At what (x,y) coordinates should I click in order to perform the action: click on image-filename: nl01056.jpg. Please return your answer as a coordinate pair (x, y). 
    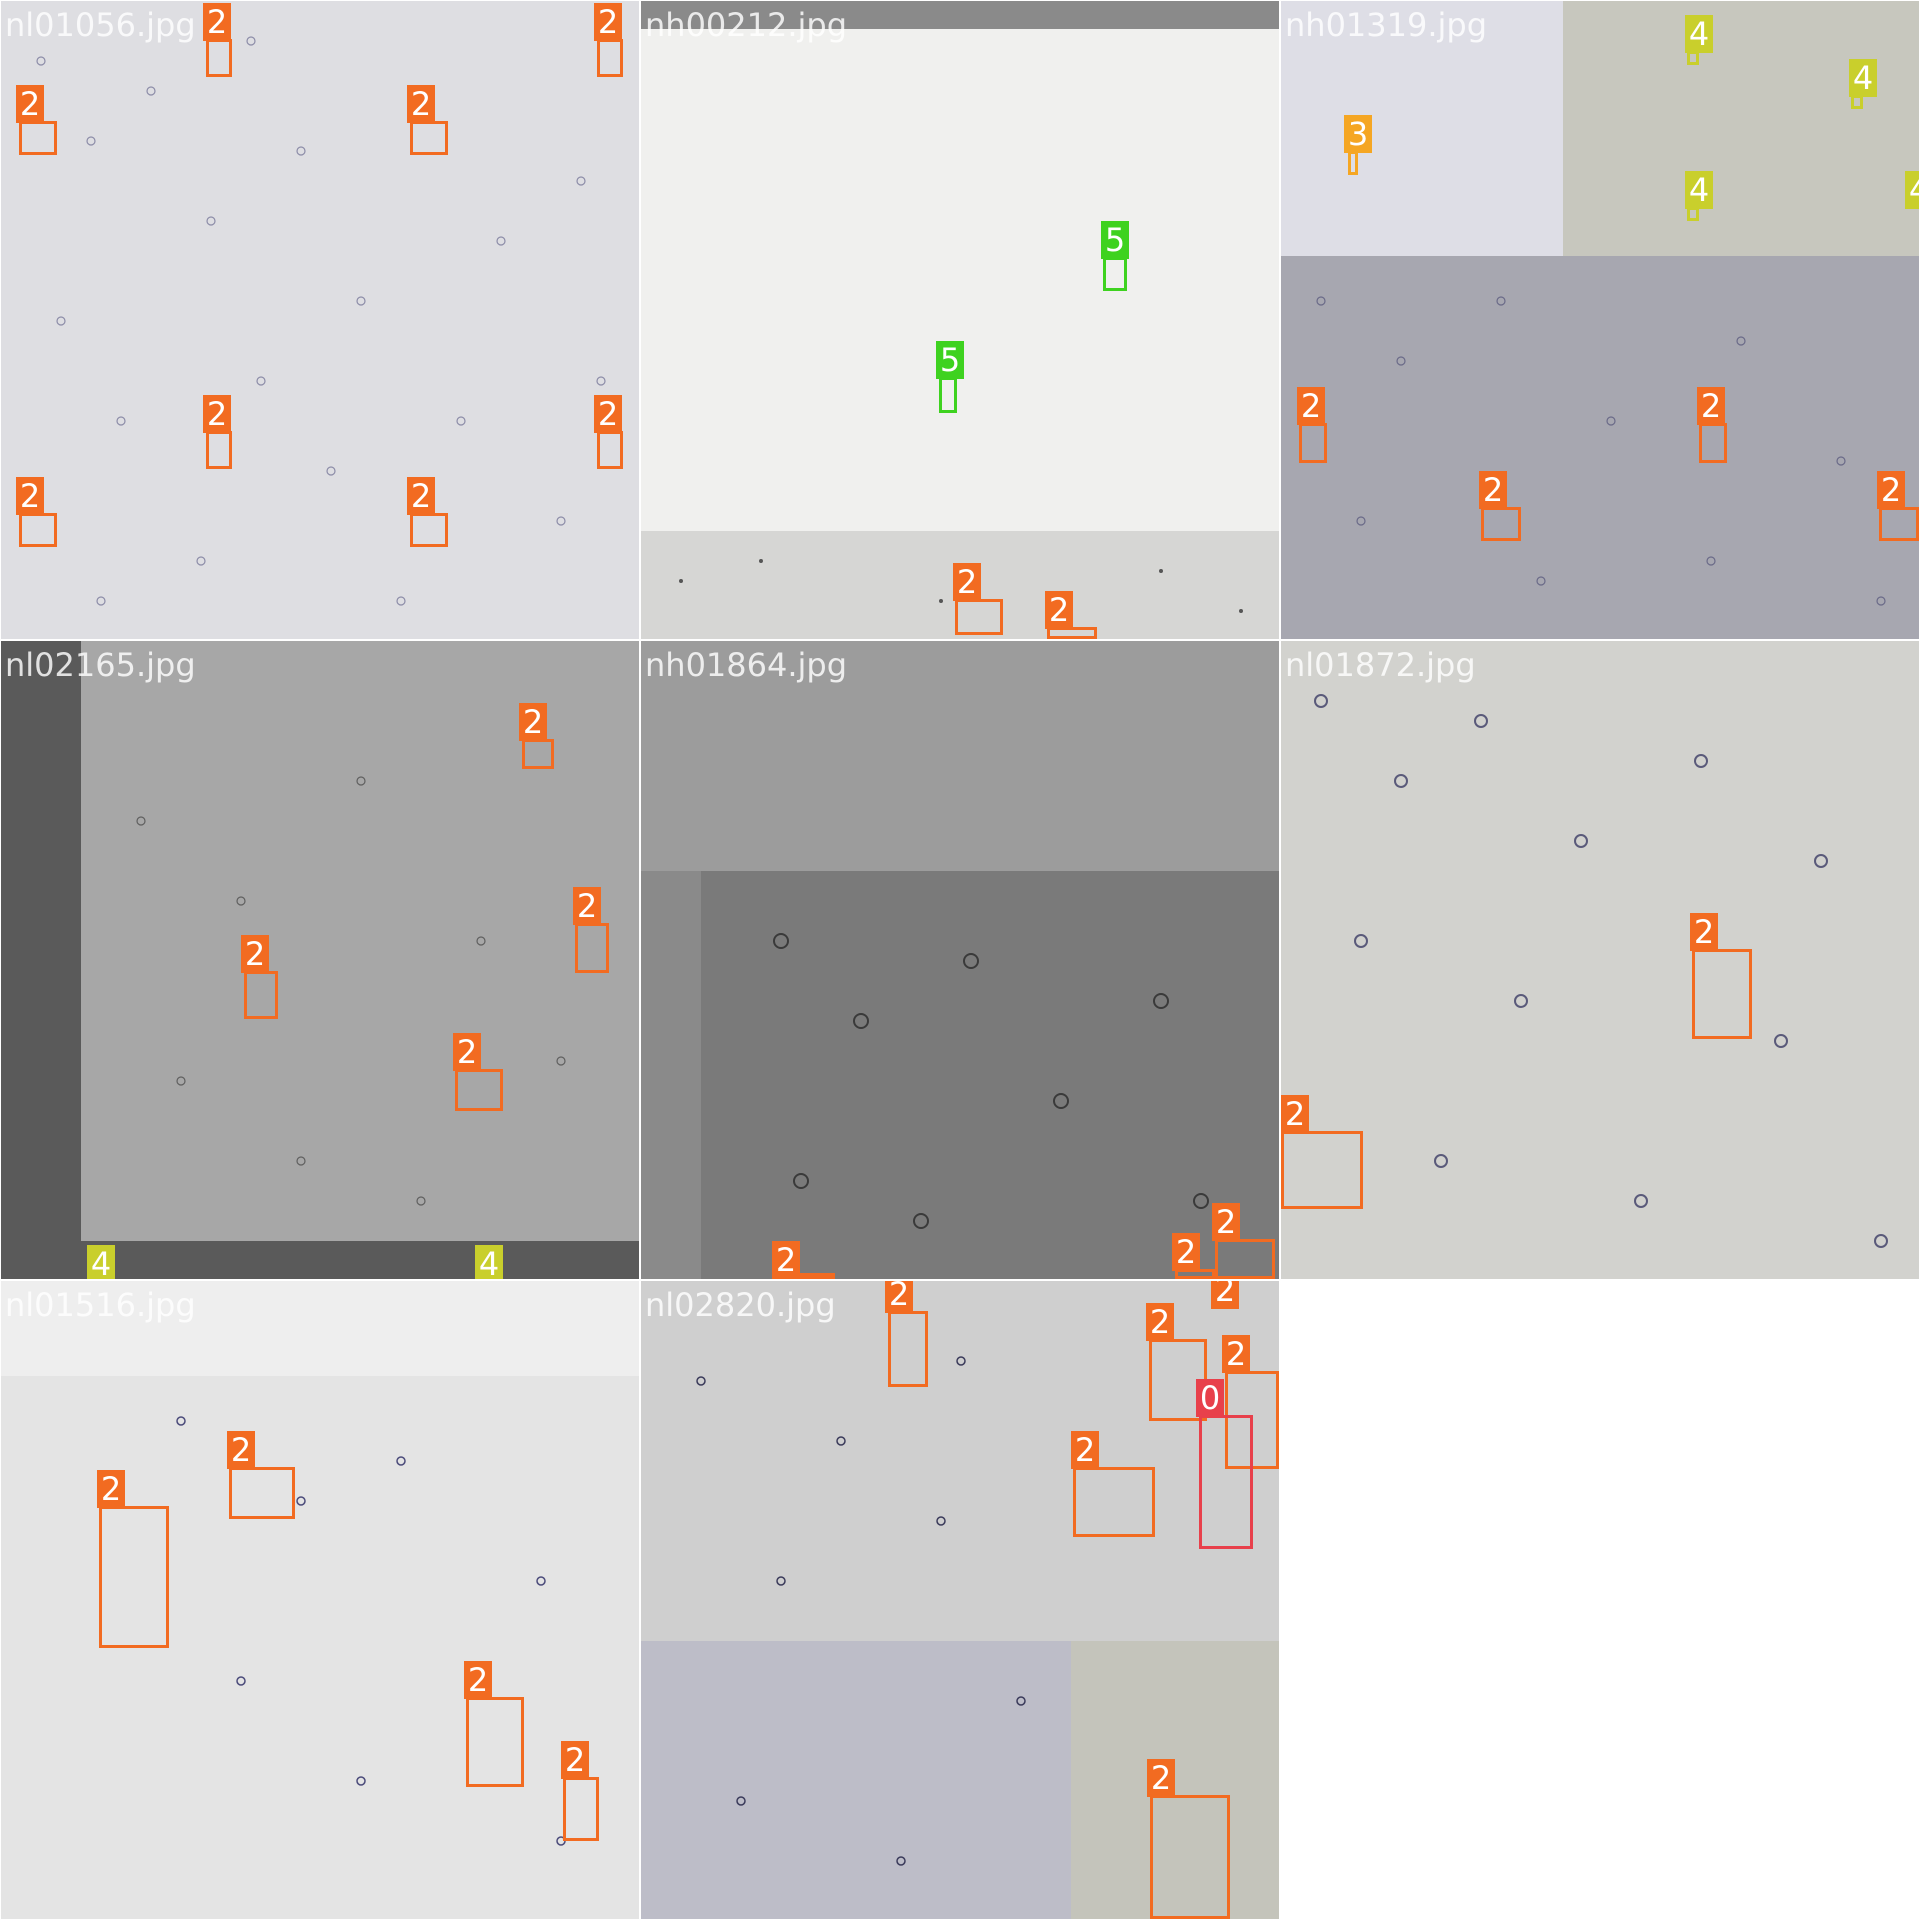
    Looking at the image, I should click on (100, 25).